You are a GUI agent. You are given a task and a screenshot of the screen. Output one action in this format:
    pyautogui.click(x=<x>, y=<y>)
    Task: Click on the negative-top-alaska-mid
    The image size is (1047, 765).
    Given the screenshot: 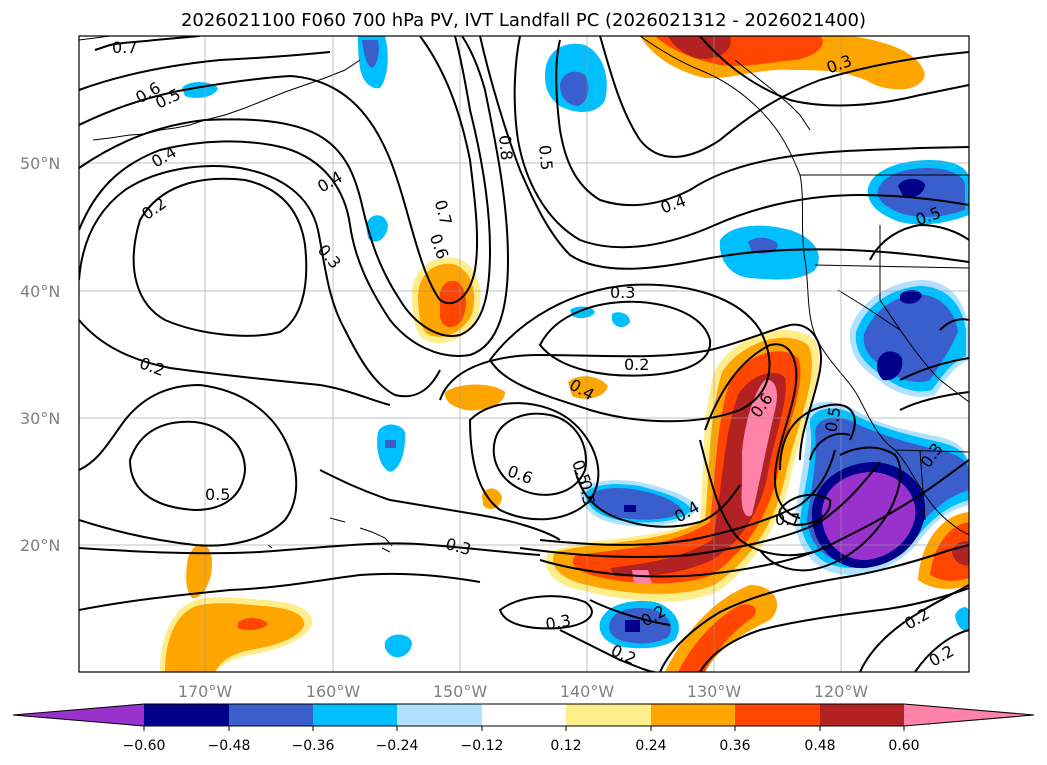 What is the action you would take?
    pyautogui.click(x=370, y=54)
    